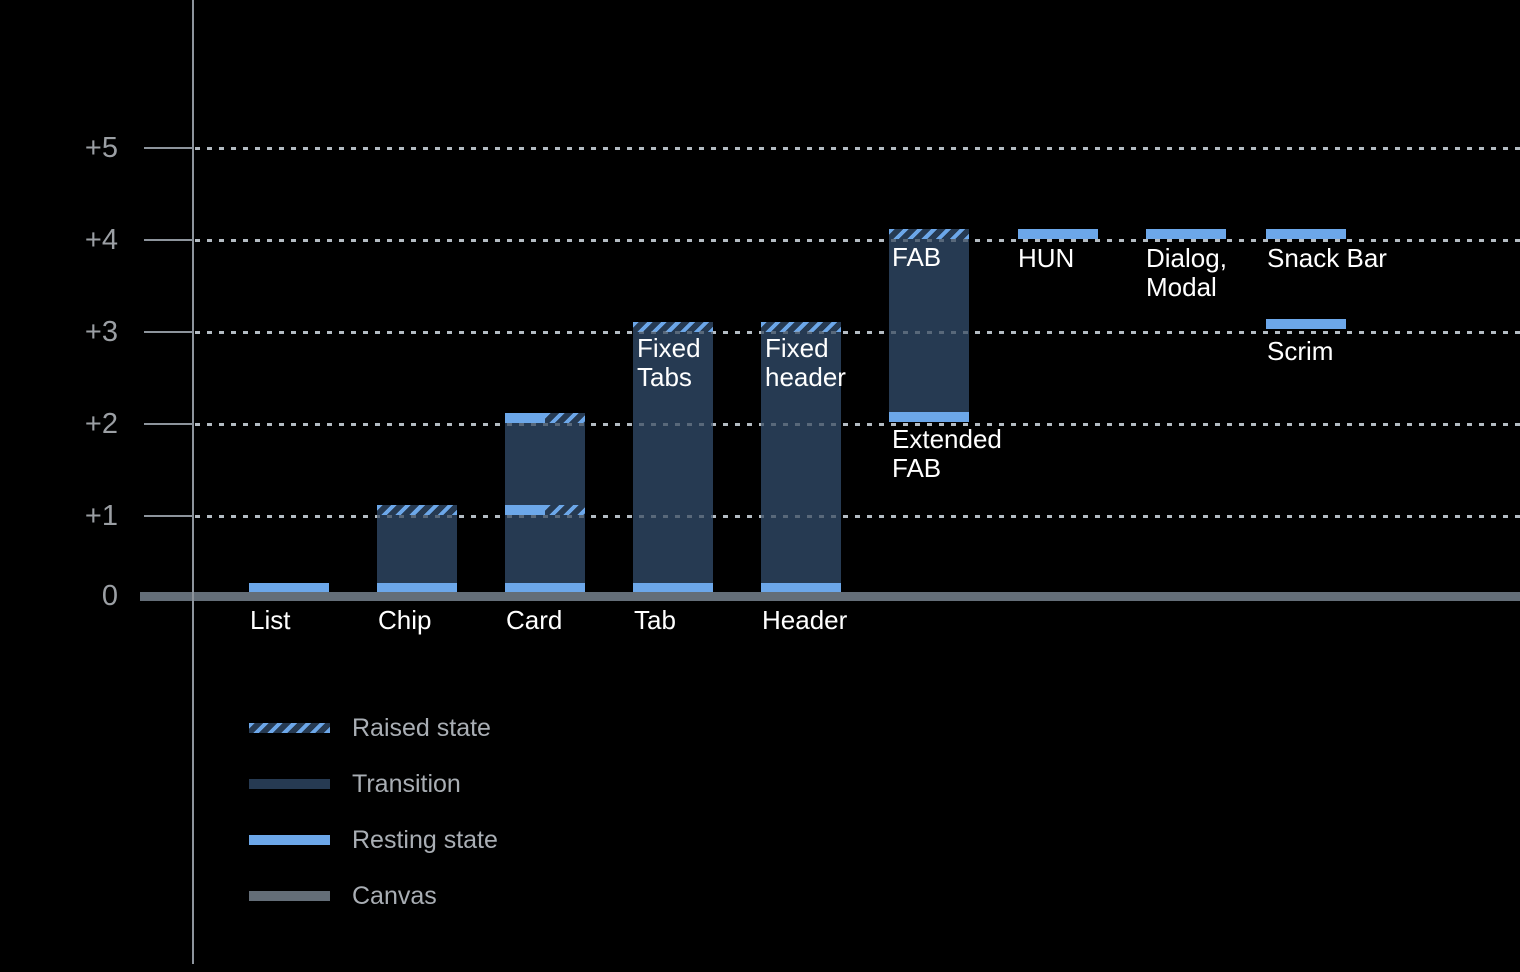 Image resolution: width=1520 pixels, height=972 pixels. I want to click on label-fab-1: Extended FAB, so click(947, 454).